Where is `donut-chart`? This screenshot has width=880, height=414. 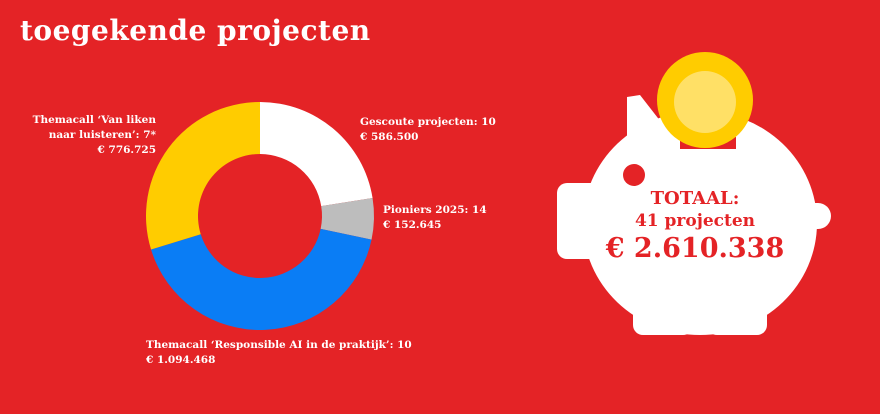
donut-chart is located at coordinates (260, 216).